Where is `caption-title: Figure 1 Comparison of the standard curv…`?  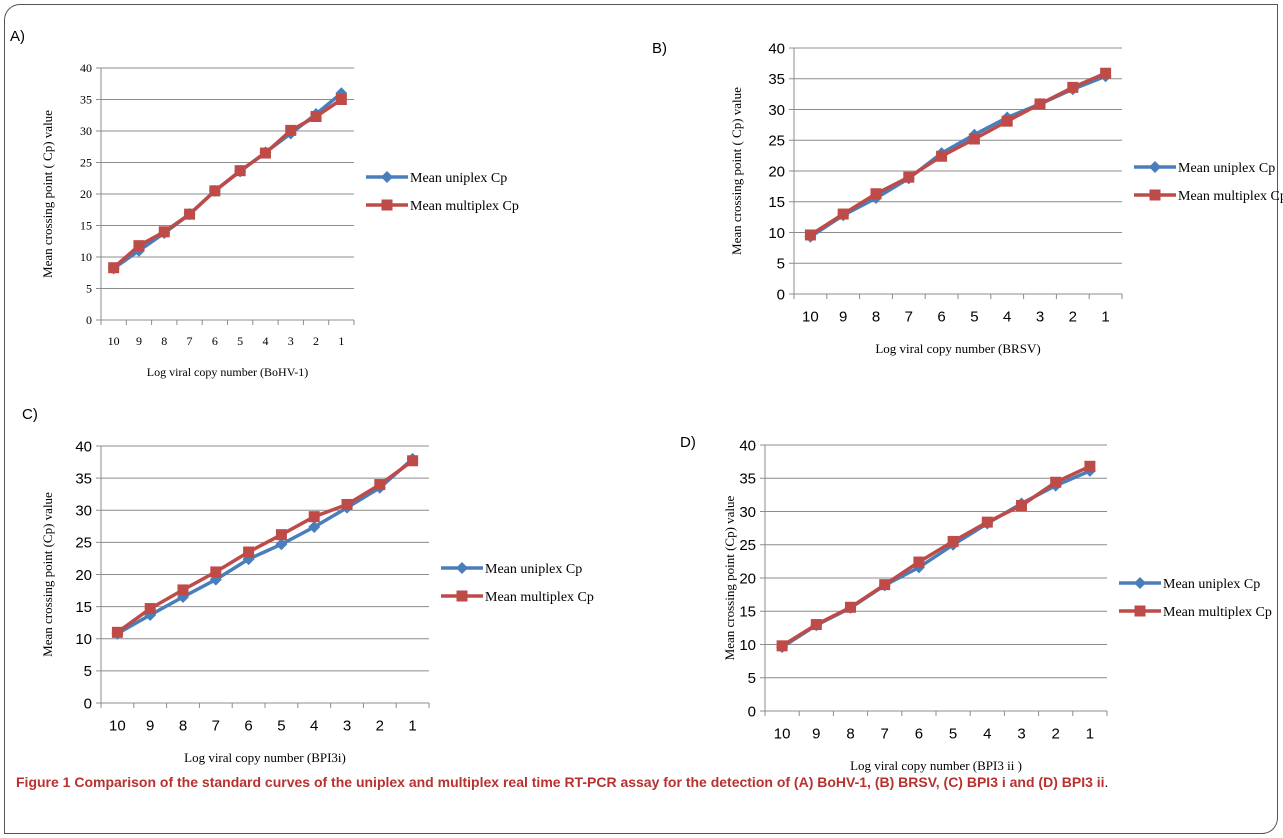 caption-title: Figure 1 Comparison of the standard curv… is located at coordinates (560, 782).